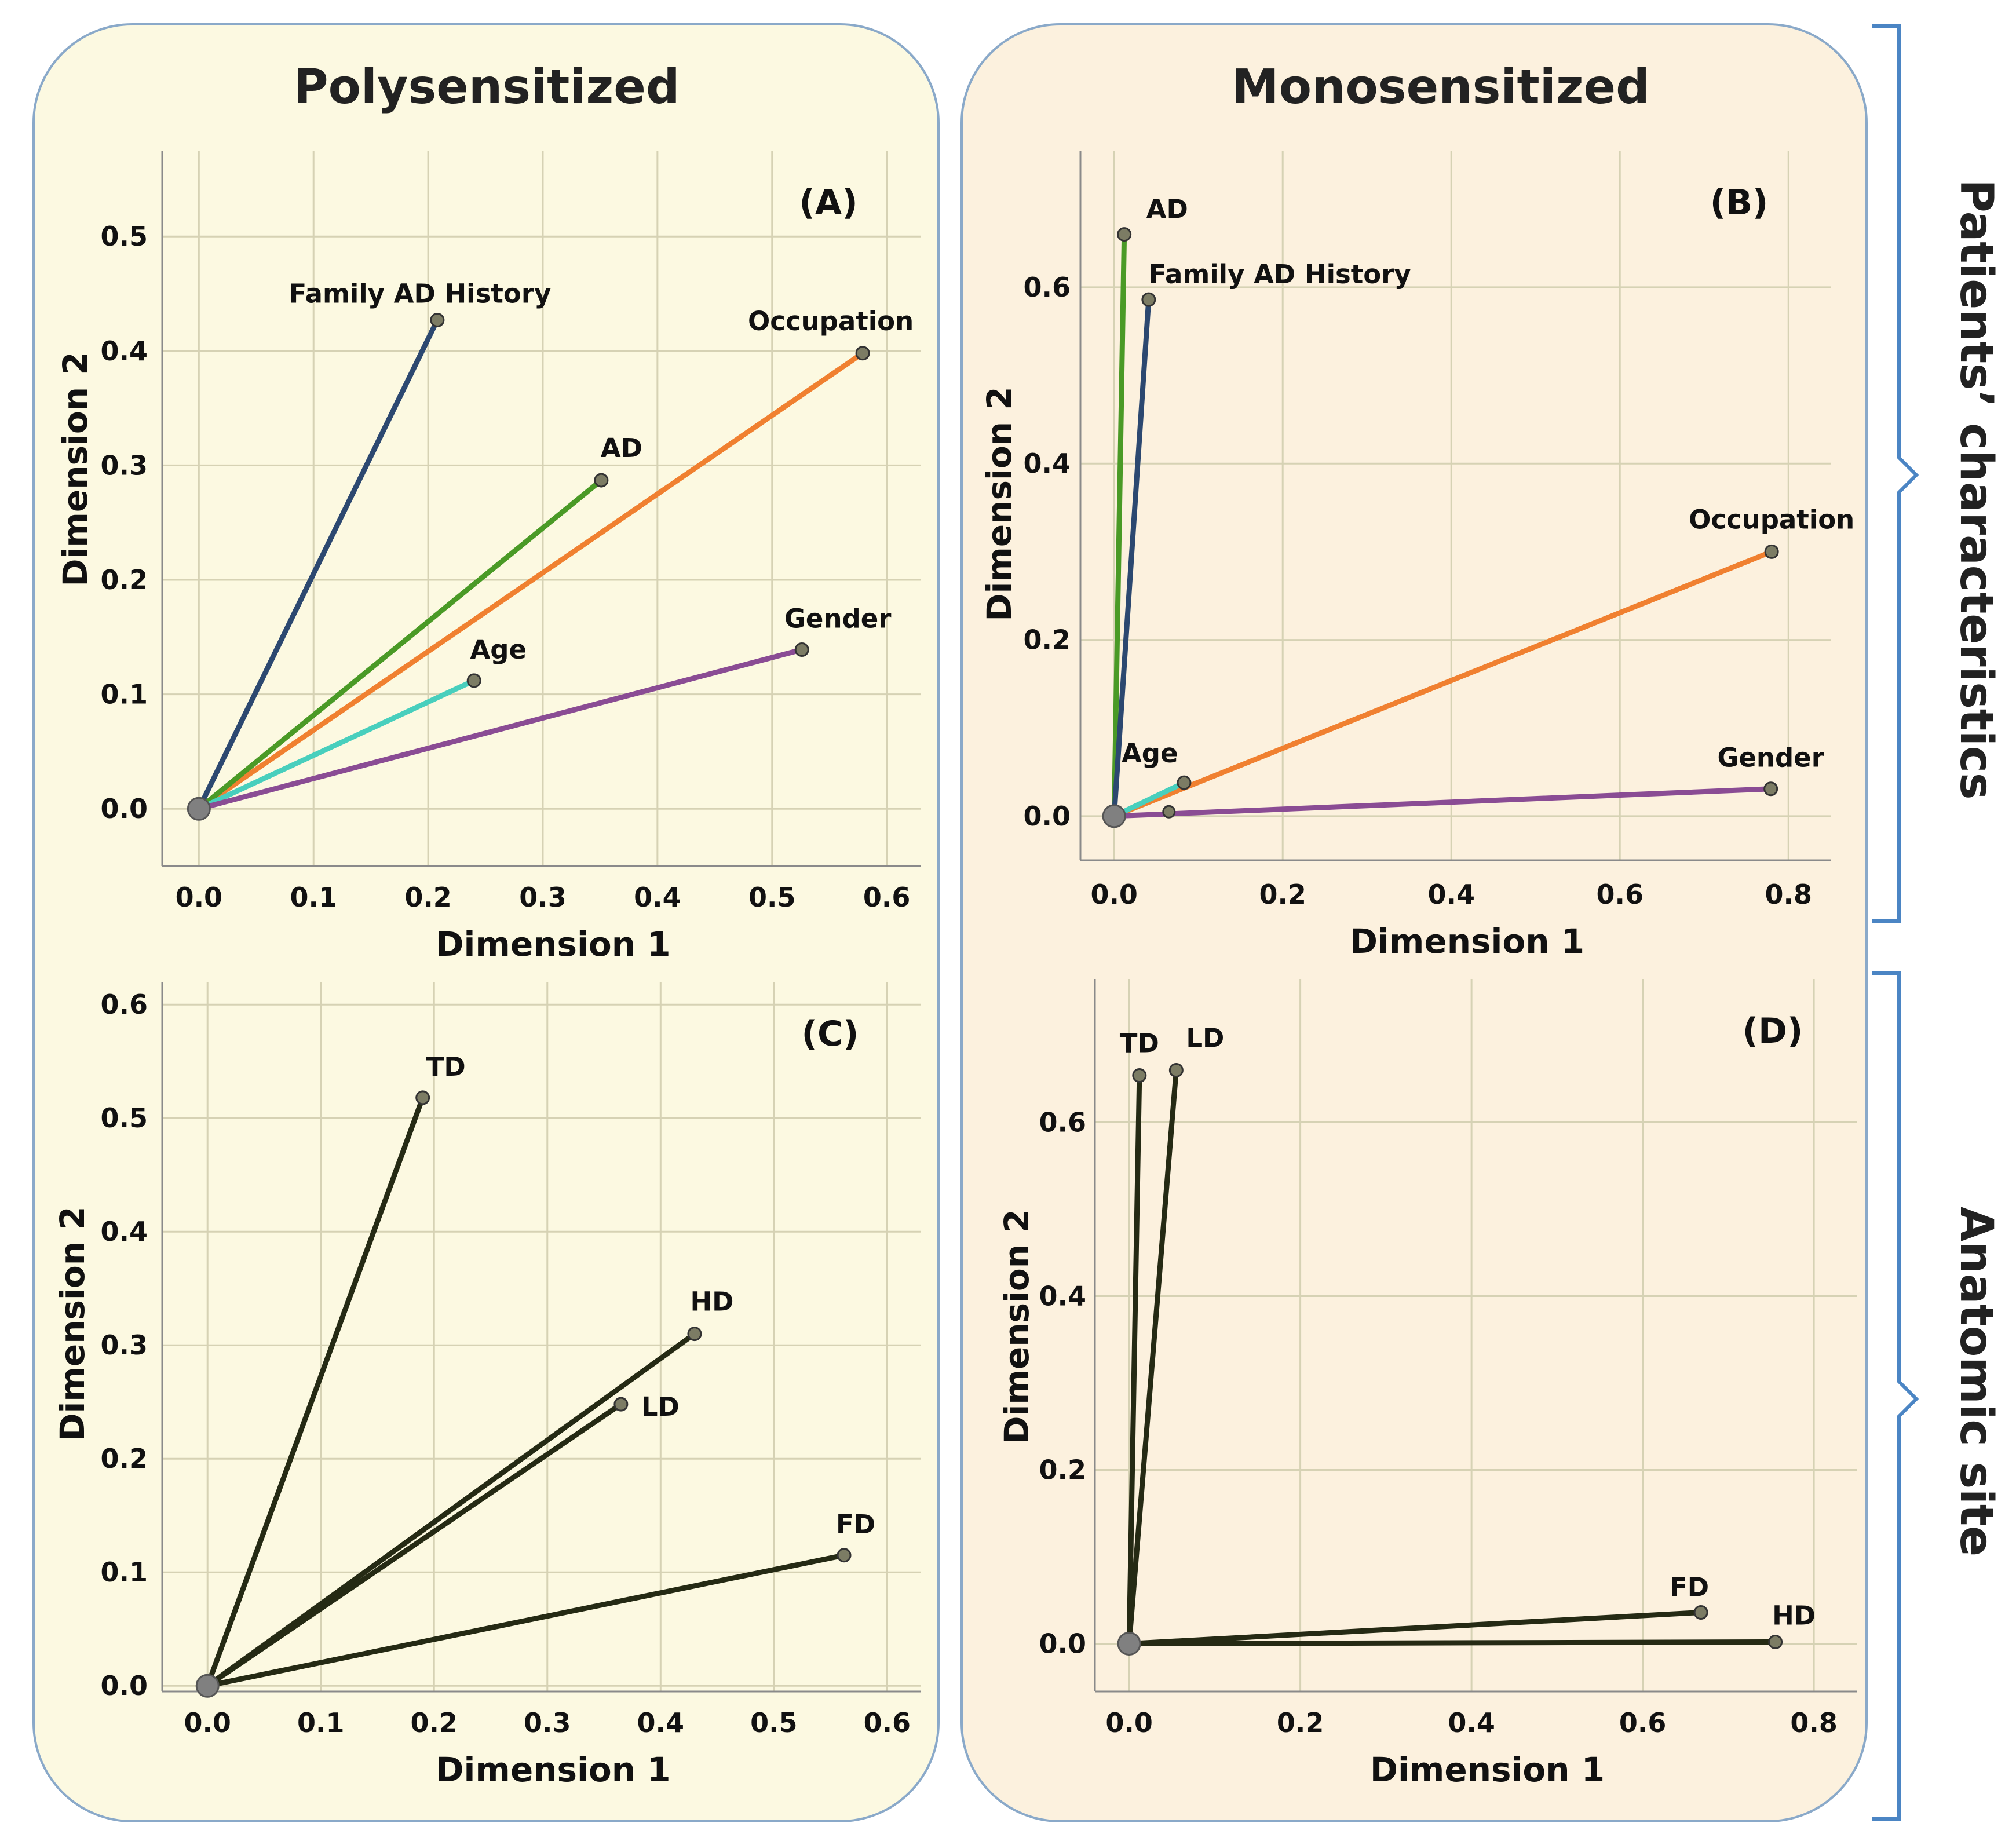  Describe the element at coordinates (1169, 812) in the screenshot. I see `extra-point` at that location.